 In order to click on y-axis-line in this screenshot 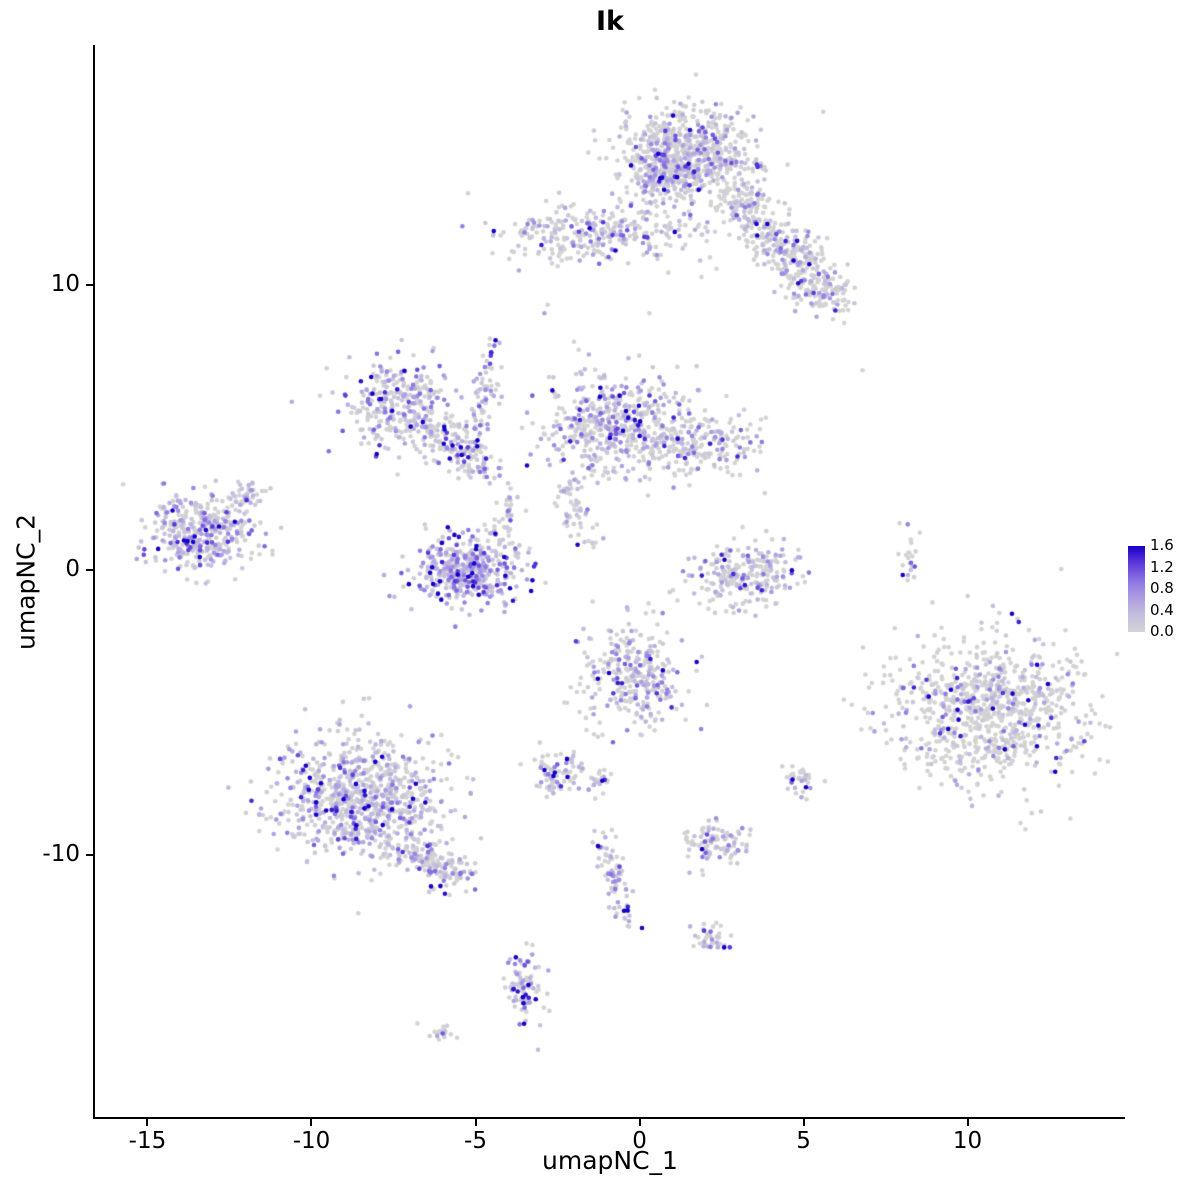, I will do `click(94, 582)`.